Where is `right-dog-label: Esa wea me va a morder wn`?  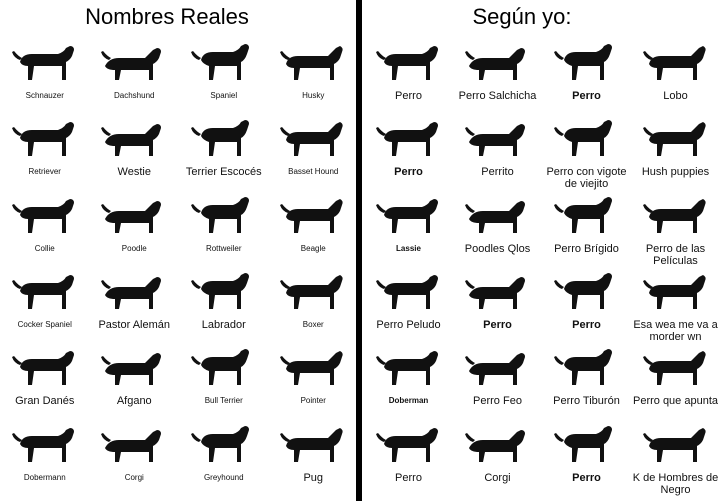
right-dog-label: Esa wea me va a morder wn is located at coordinates (675, 331).